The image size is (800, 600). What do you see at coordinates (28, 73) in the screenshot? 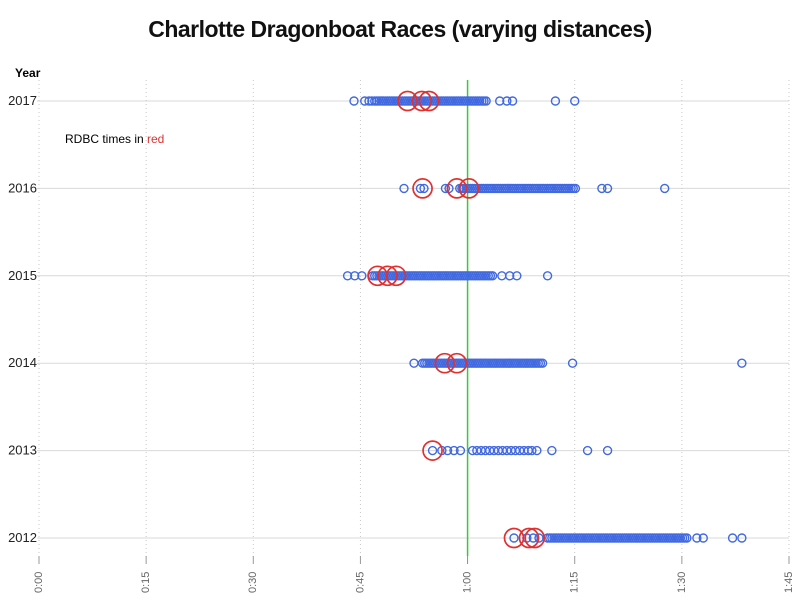
I see `y-axis-title: Year` at bounding box center [28, 73].